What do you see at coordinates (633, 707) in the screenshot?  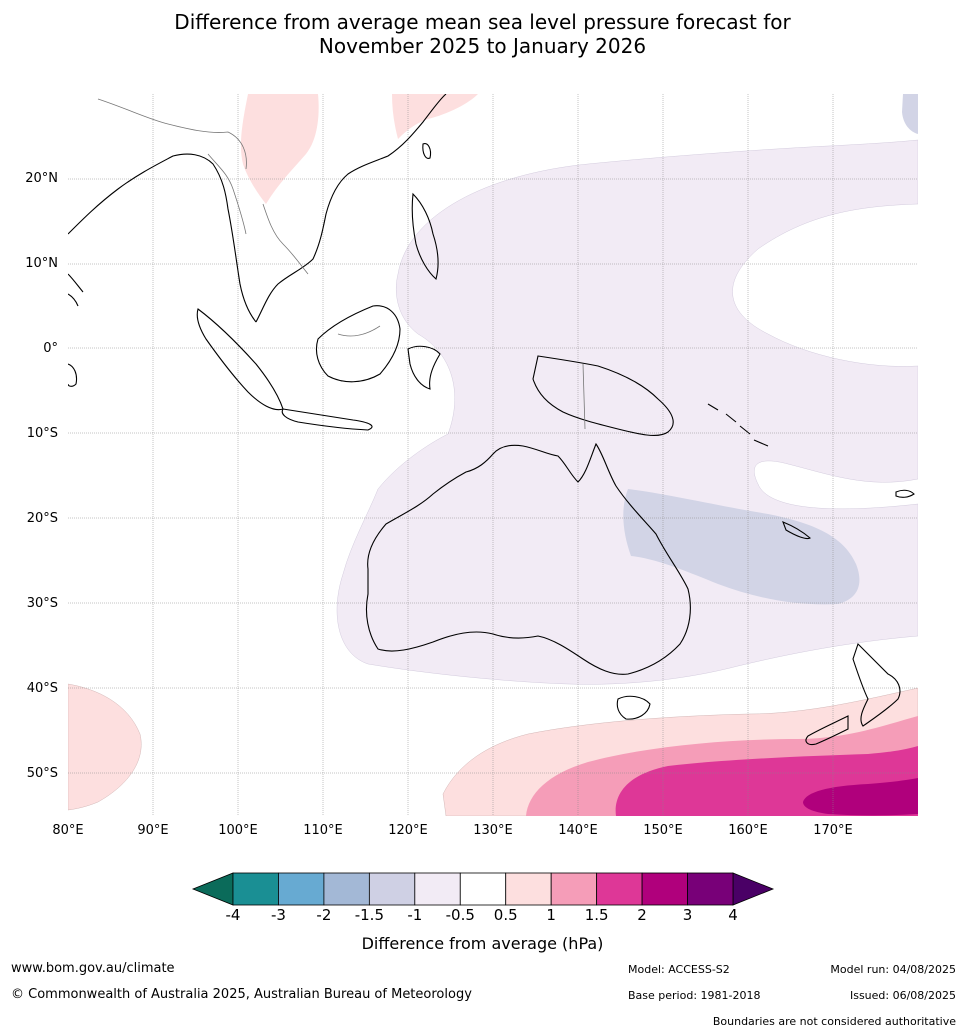 I see `tasmania-coast` at bounding box center [633, 707].